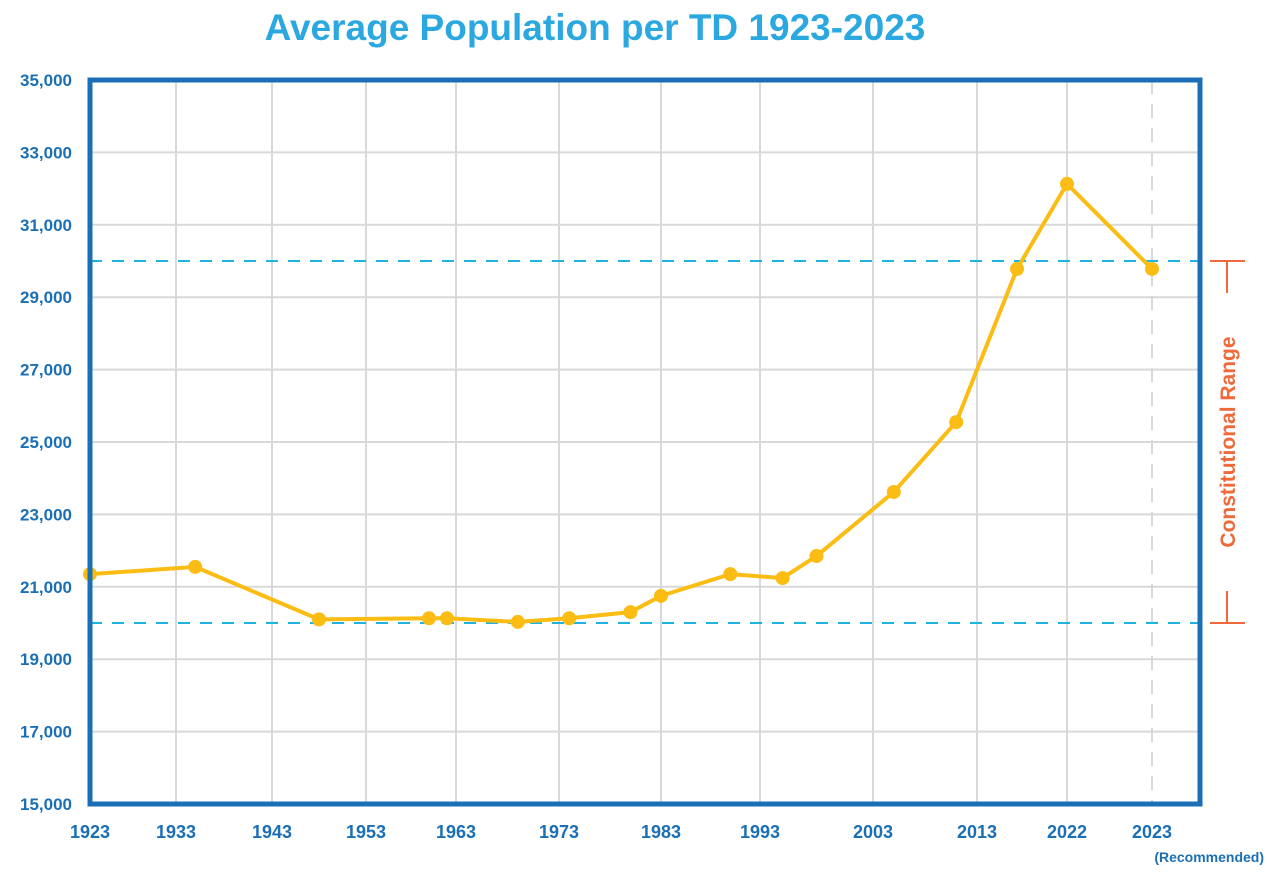 The image size is (1267, 872). What do you see at coordinates (46, 370) in the screenshot?
I see `y-tick-label: 27,000` at bounding box center [46, 370].